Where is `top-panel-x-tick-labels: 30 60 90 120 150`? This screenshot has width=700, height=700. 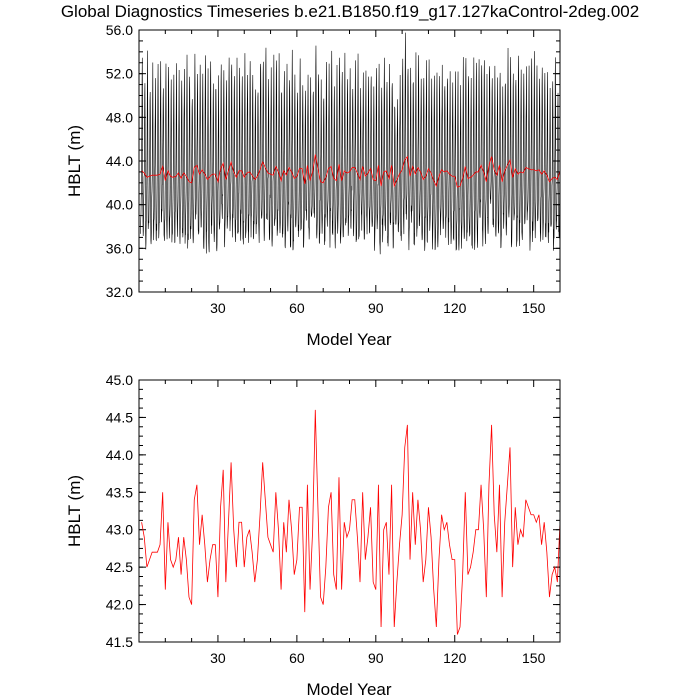 top-panel-x-tick-labels: 30 60 90 120 150 is located at coordinates (377, 308).